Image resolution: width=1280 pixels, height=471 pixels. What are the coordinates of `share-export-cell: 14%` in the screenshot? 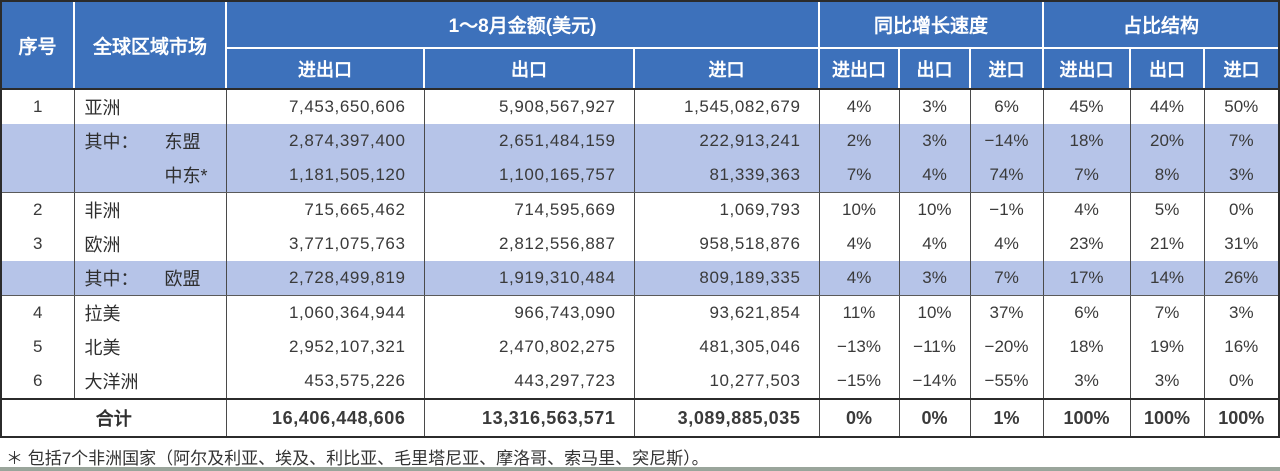 It's located at (1167, 278).